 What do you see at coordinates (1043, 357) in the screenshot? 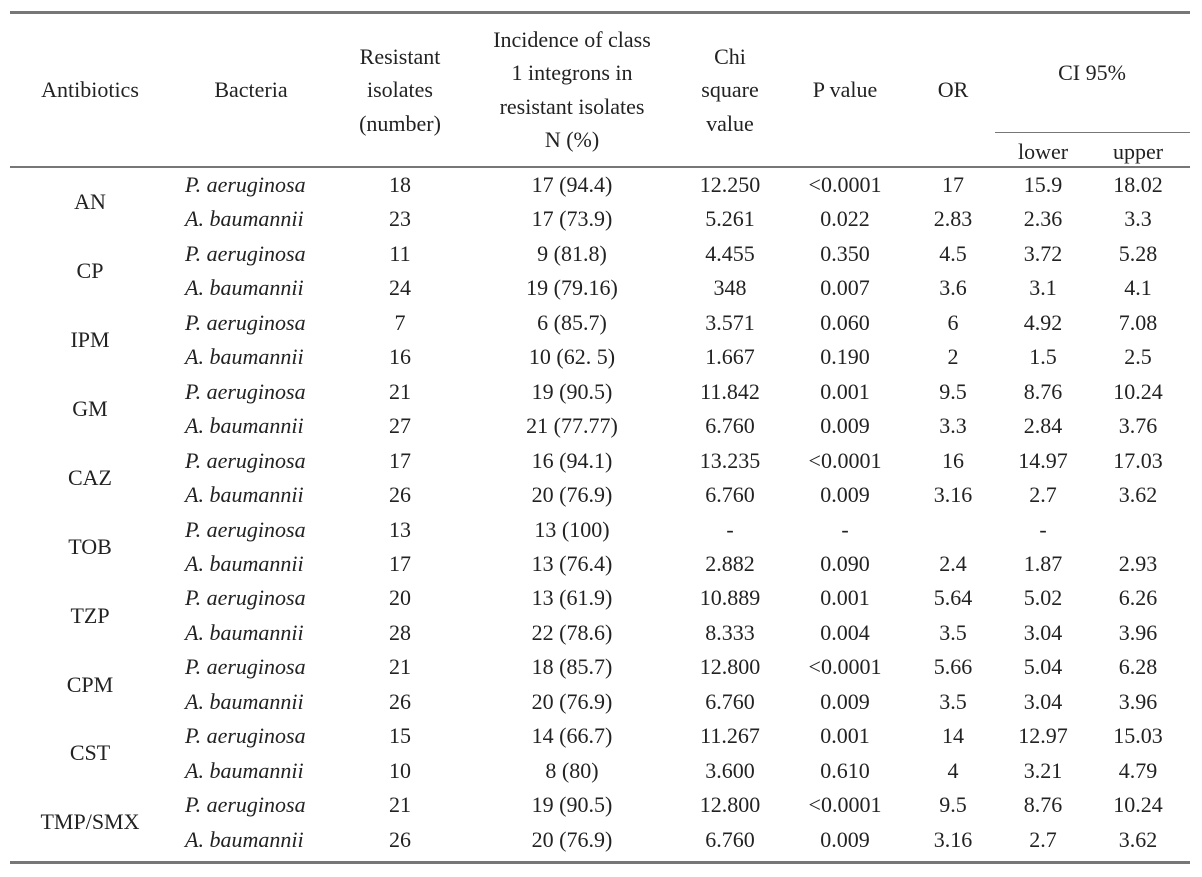
I see `cell-value: 1.5` at bounding box center [1043, 357].